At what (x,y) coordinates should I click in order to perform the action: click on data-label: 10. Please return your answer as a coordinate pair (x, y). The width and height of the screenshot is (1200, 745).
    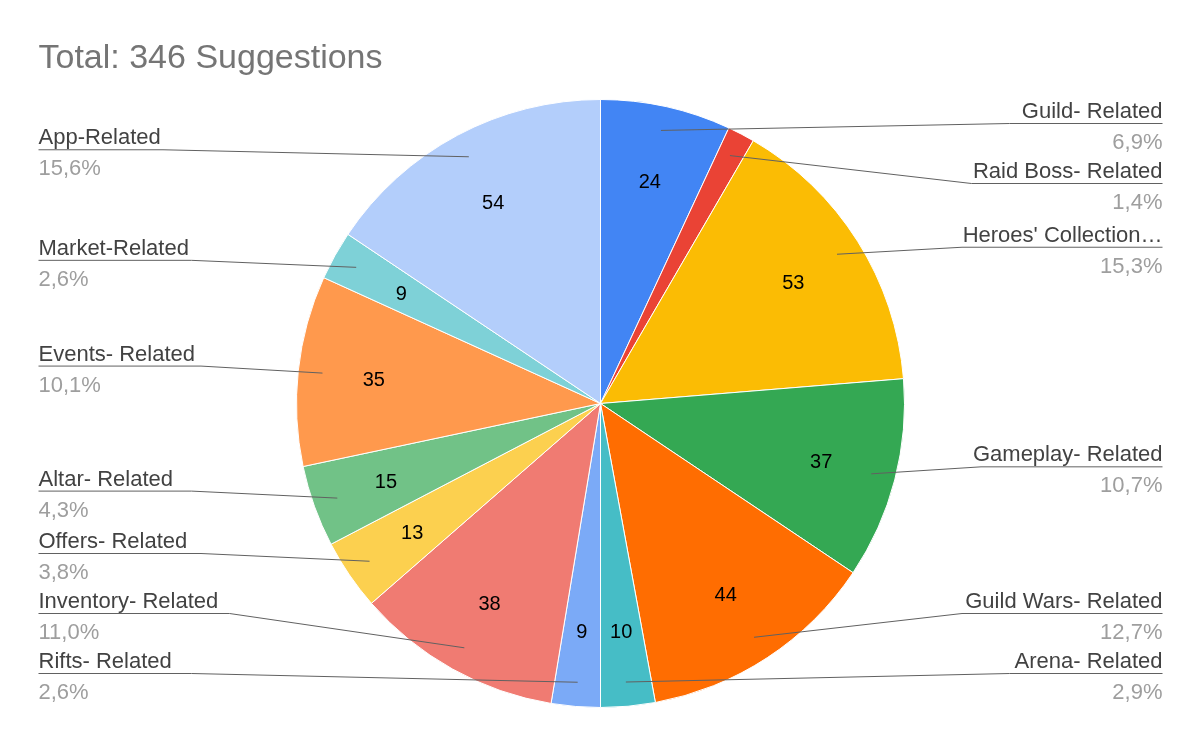
    Looking at the image, I should click on (621, 630).